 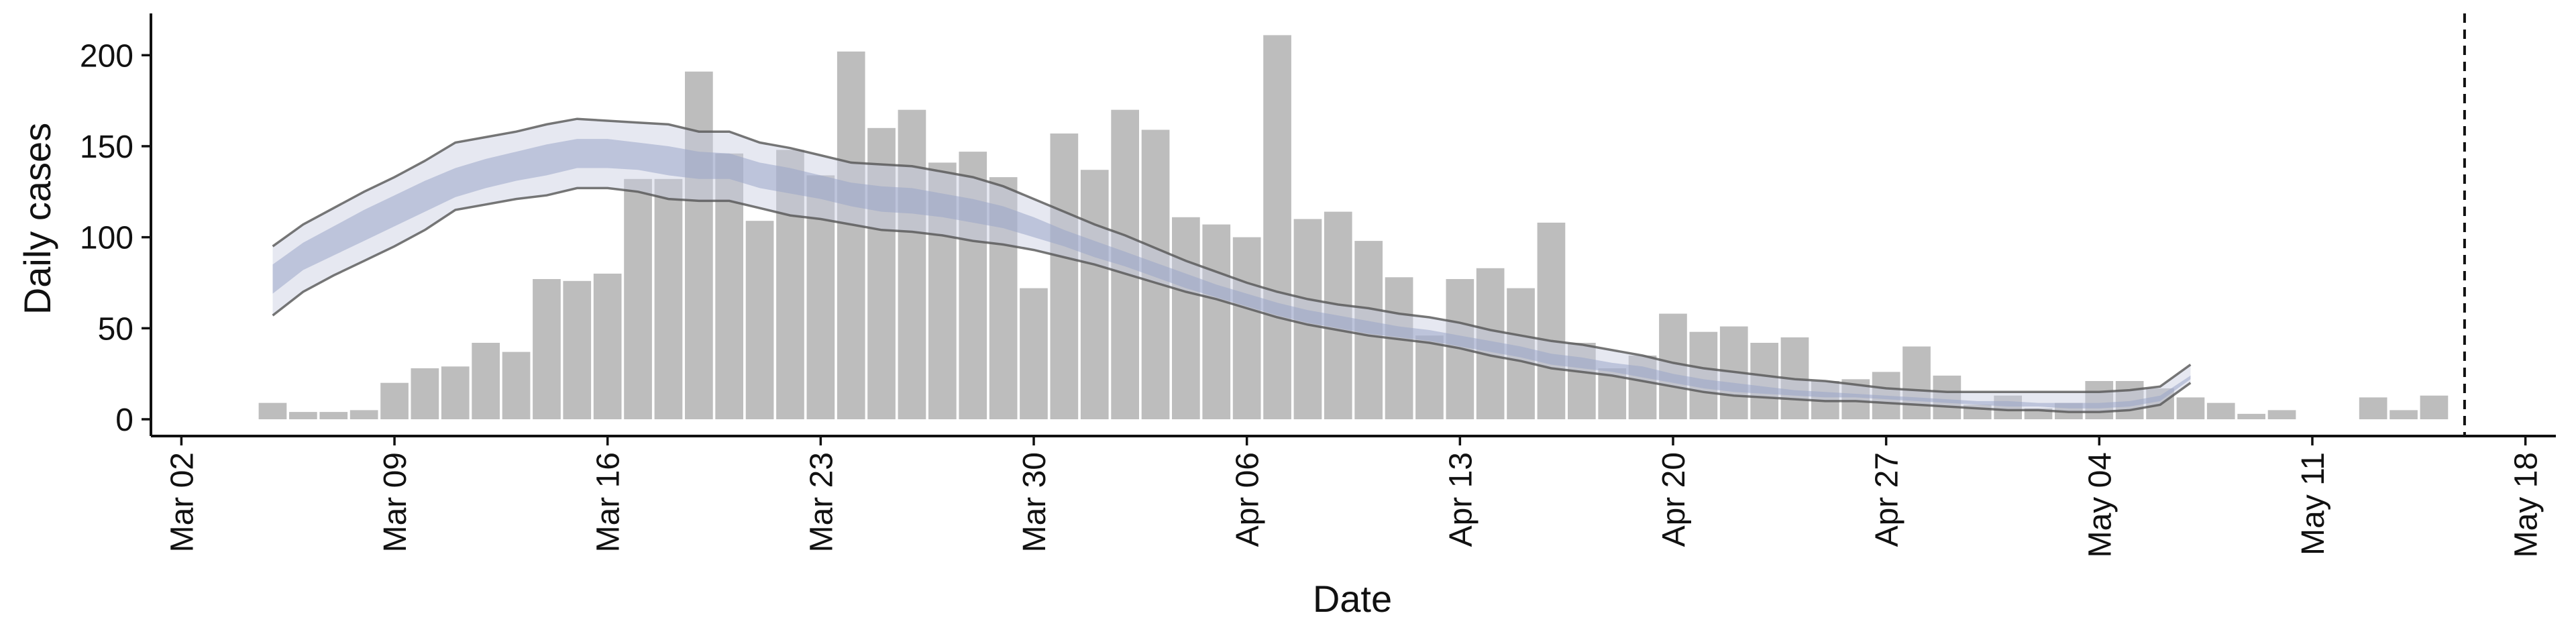 What do you see at coordinates (2313, 503) in the screenshot?
I see `x-tick-label: May 11` at bounding box center [2313, 503].